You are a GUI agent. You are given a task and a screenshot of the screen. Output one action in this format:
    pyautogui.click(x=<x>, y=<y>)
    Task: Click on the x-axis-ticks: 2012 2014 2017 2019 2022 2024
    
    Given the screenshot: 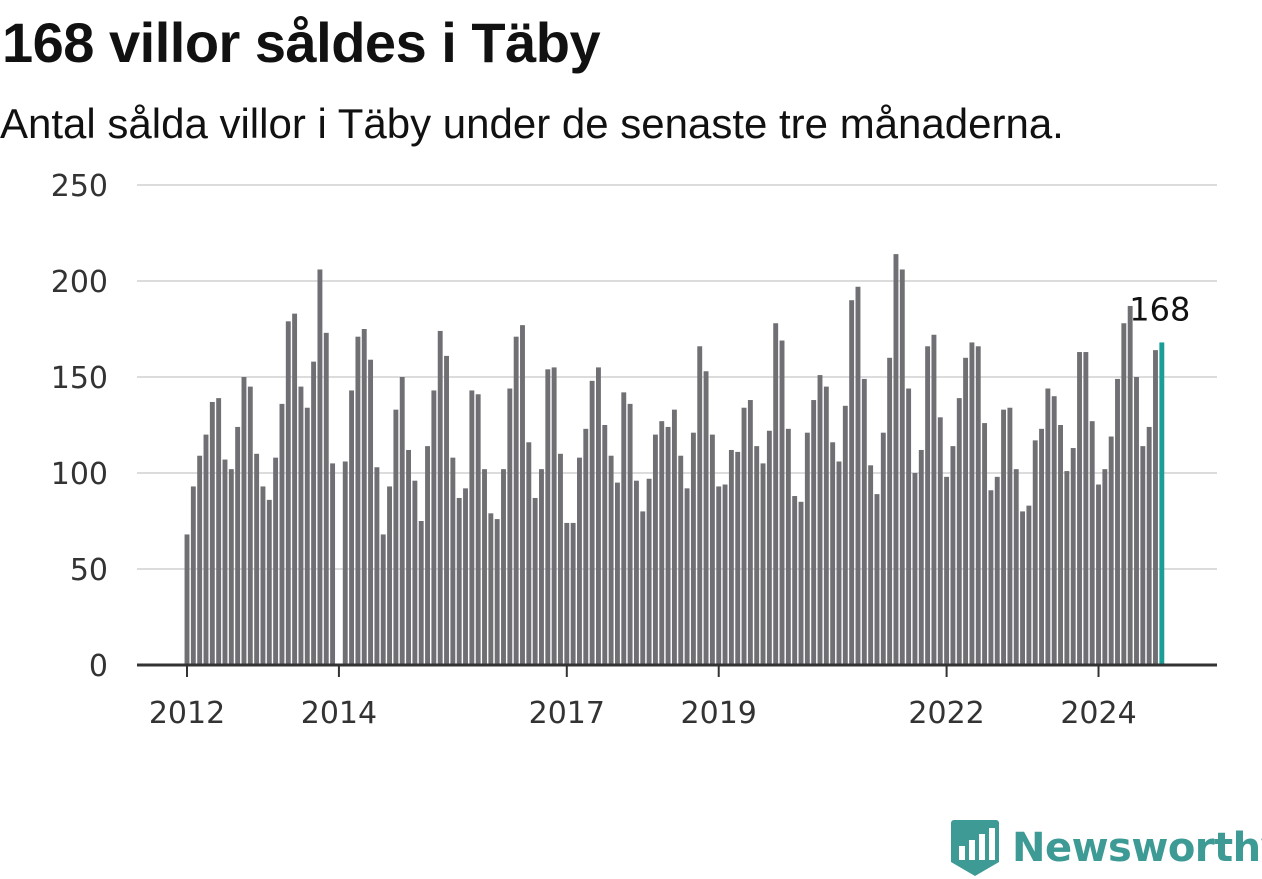 What is the action you would take?
    pyautogui.click(x=643, y=698)
    